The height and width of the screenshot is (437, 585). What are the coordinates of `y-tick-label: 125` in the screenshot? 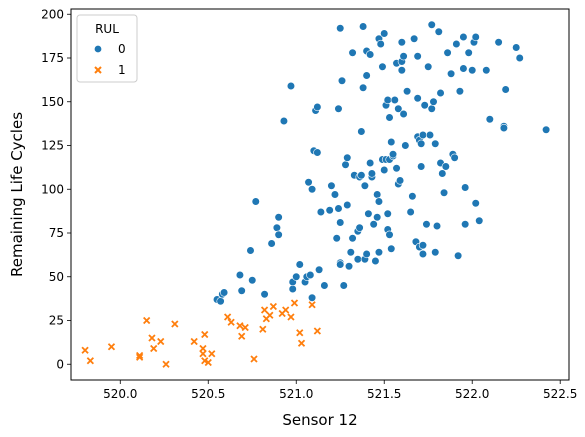 It's located at (52, 146).